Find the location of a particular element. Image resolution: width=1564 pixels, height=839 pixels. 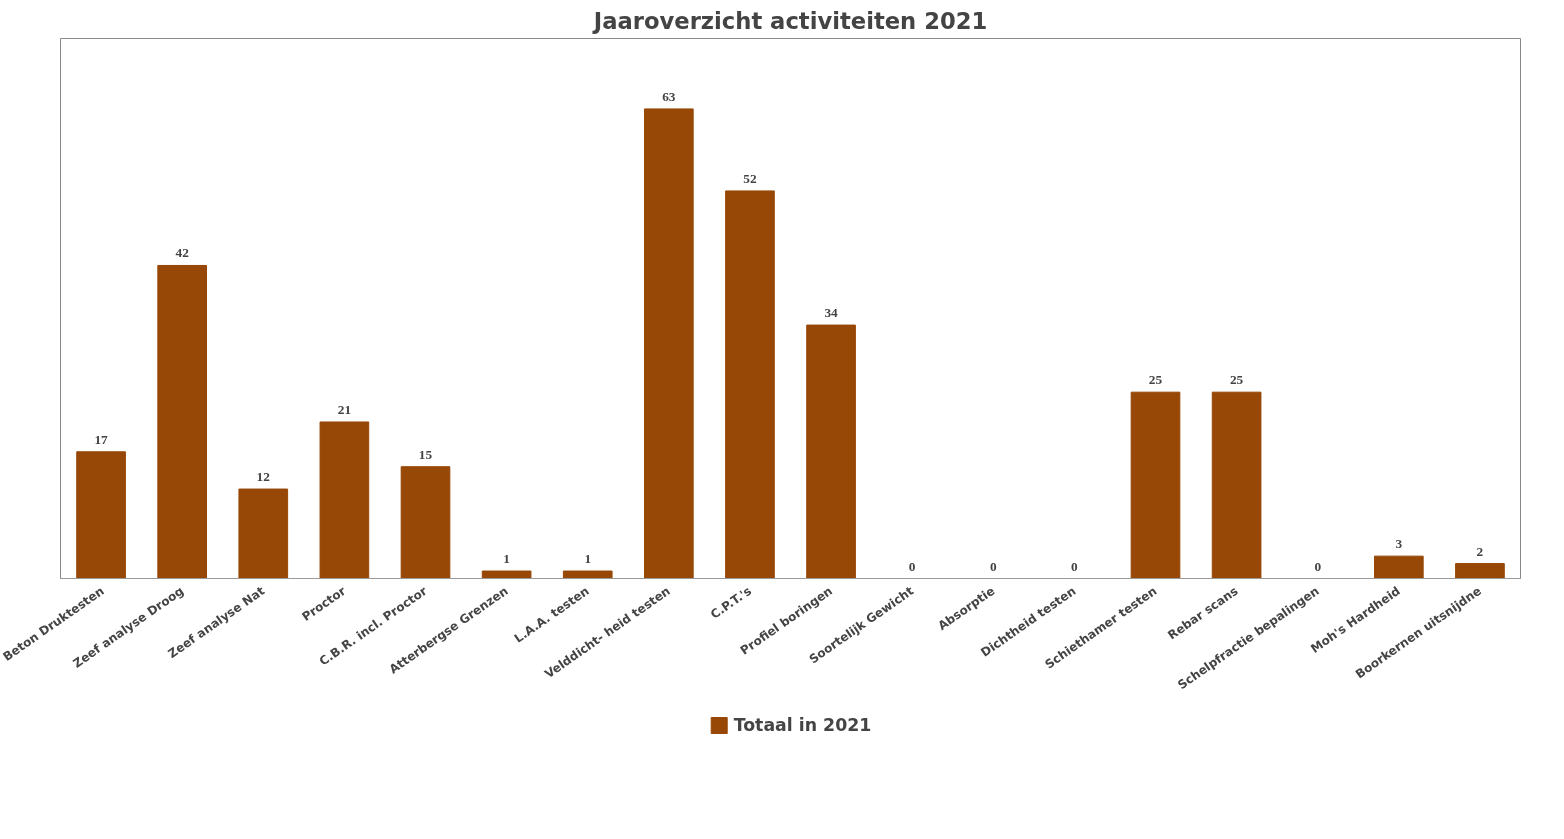

data-label: 17 is located at coordinates (101, 439).